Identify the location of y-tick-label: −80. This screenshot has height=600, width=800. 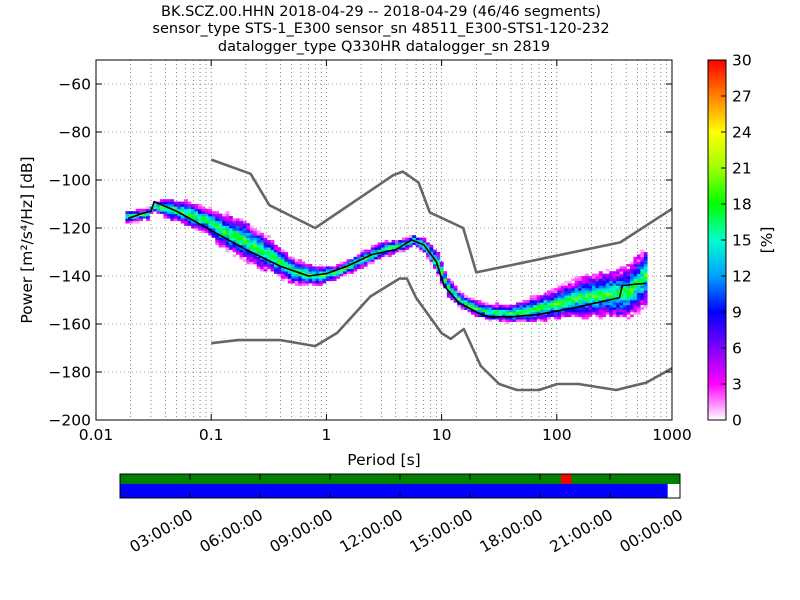
(74, 133).